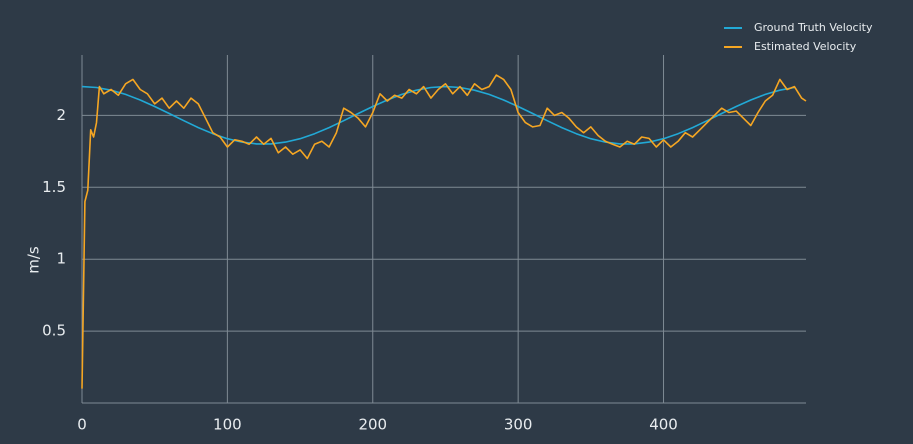 The image size is (913, 444). What do you see at coordinates (805, 46) in the screenshot?
I see `legend-label: Estimated Velocity` at bounding box center [805, 46].